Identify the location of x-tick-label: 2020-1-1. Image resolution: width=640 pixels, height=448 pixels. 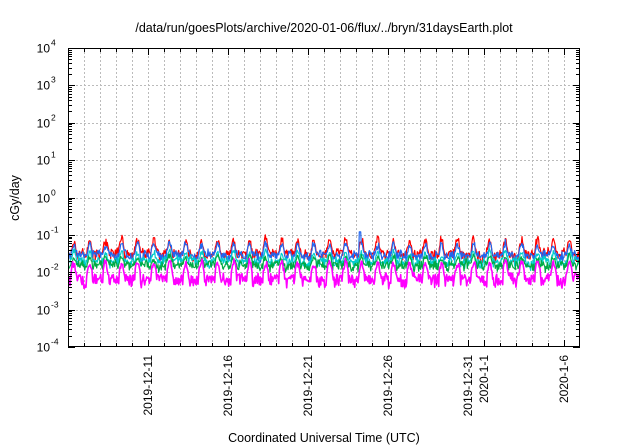
(484, 379).